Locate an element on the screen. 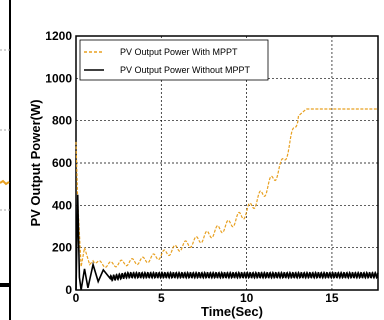 The height and width of the screenshot is (320, 384). y-tick-label: 1000 is located at coordinates (58, 78).